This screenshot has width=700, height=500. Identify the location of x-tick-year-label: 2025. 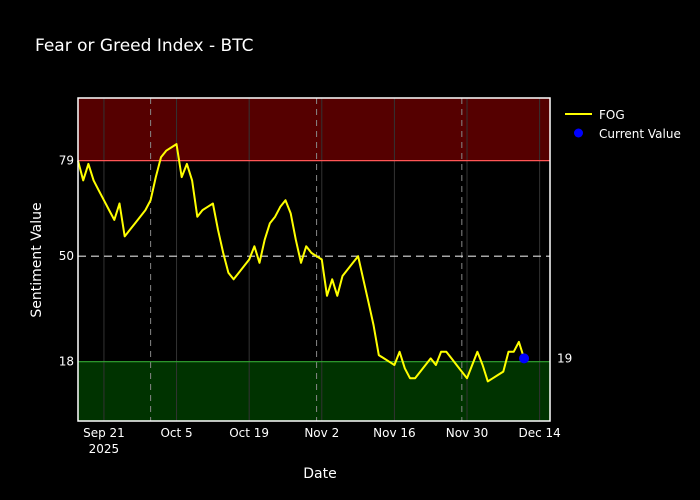
(104, 449).